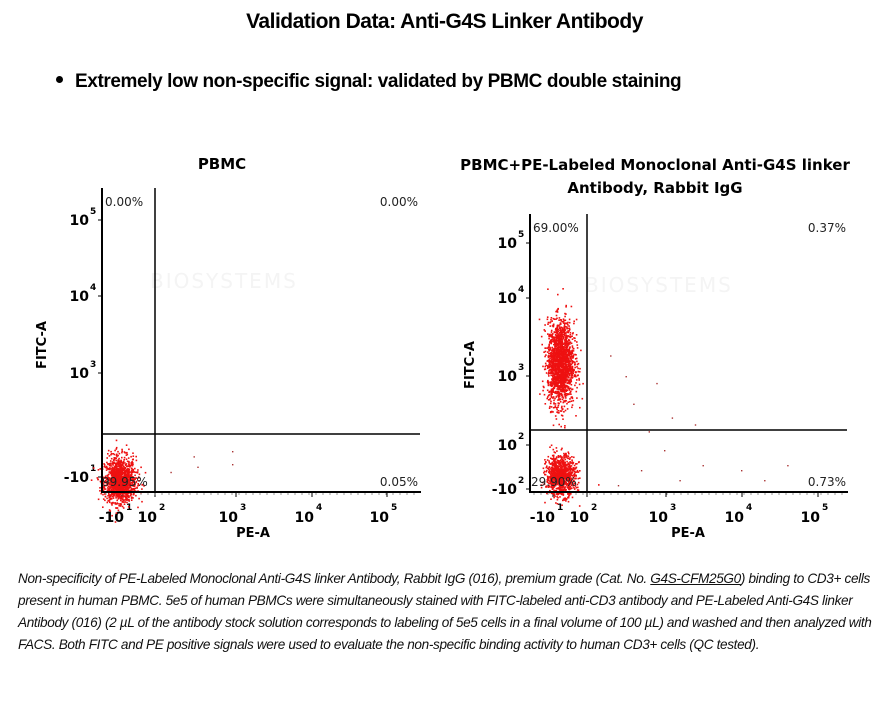 This screenshot has width=889, height=711. Describe the element at coordinates (80, 374) in the screenshot. I see `y-tick-label: 10` at that location.